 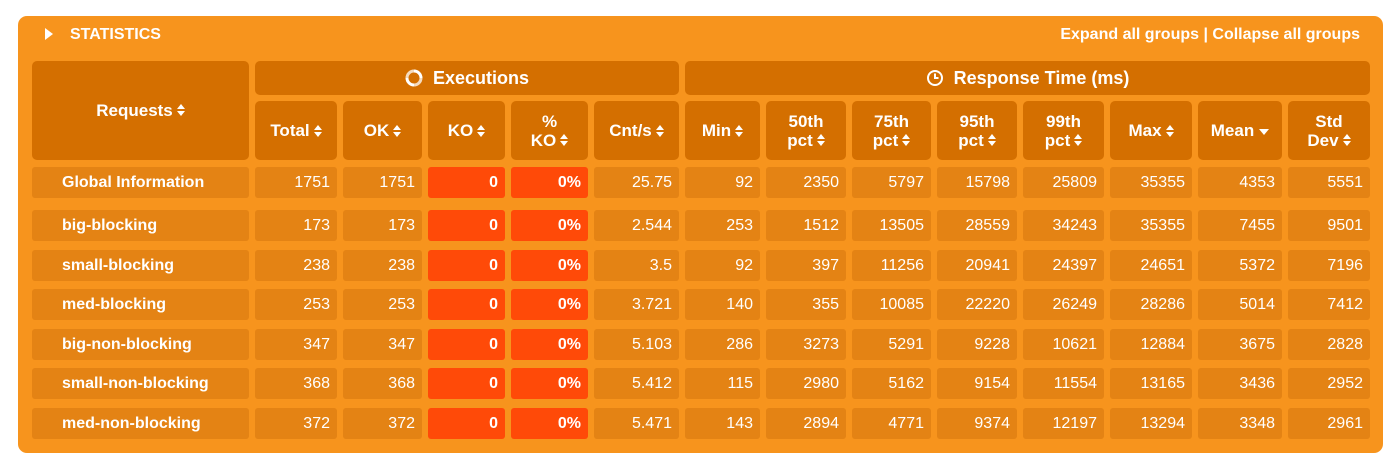 What do you see at coordinates (1063, 265) in the screenshot?
I see `cell-99th-pct: 24397` at bounding box center [1063, 265].